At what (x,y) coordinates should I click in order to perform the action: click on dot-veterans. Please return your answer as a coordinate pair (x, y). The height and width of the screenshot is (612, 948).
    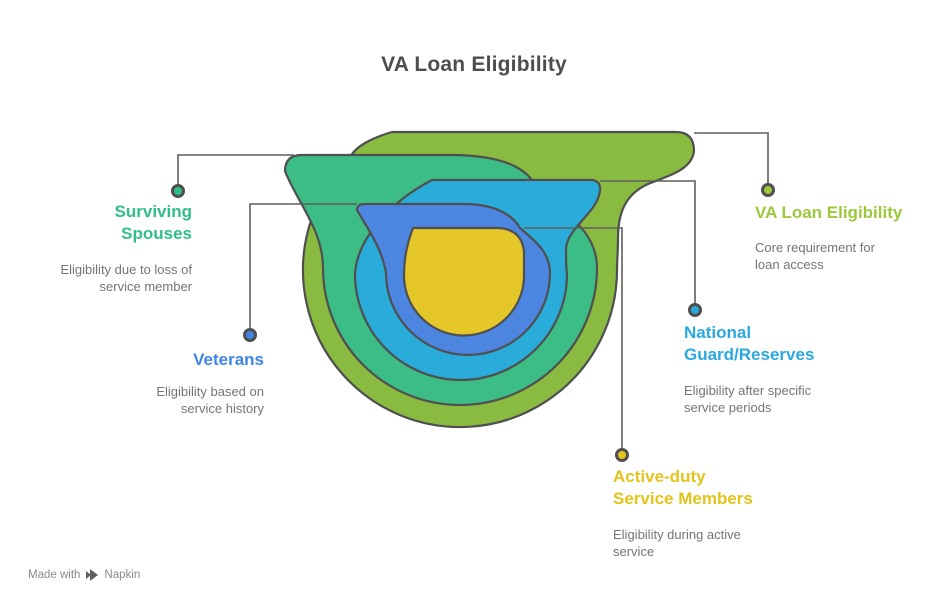
    Looking at the image, I should click on (250, 335).